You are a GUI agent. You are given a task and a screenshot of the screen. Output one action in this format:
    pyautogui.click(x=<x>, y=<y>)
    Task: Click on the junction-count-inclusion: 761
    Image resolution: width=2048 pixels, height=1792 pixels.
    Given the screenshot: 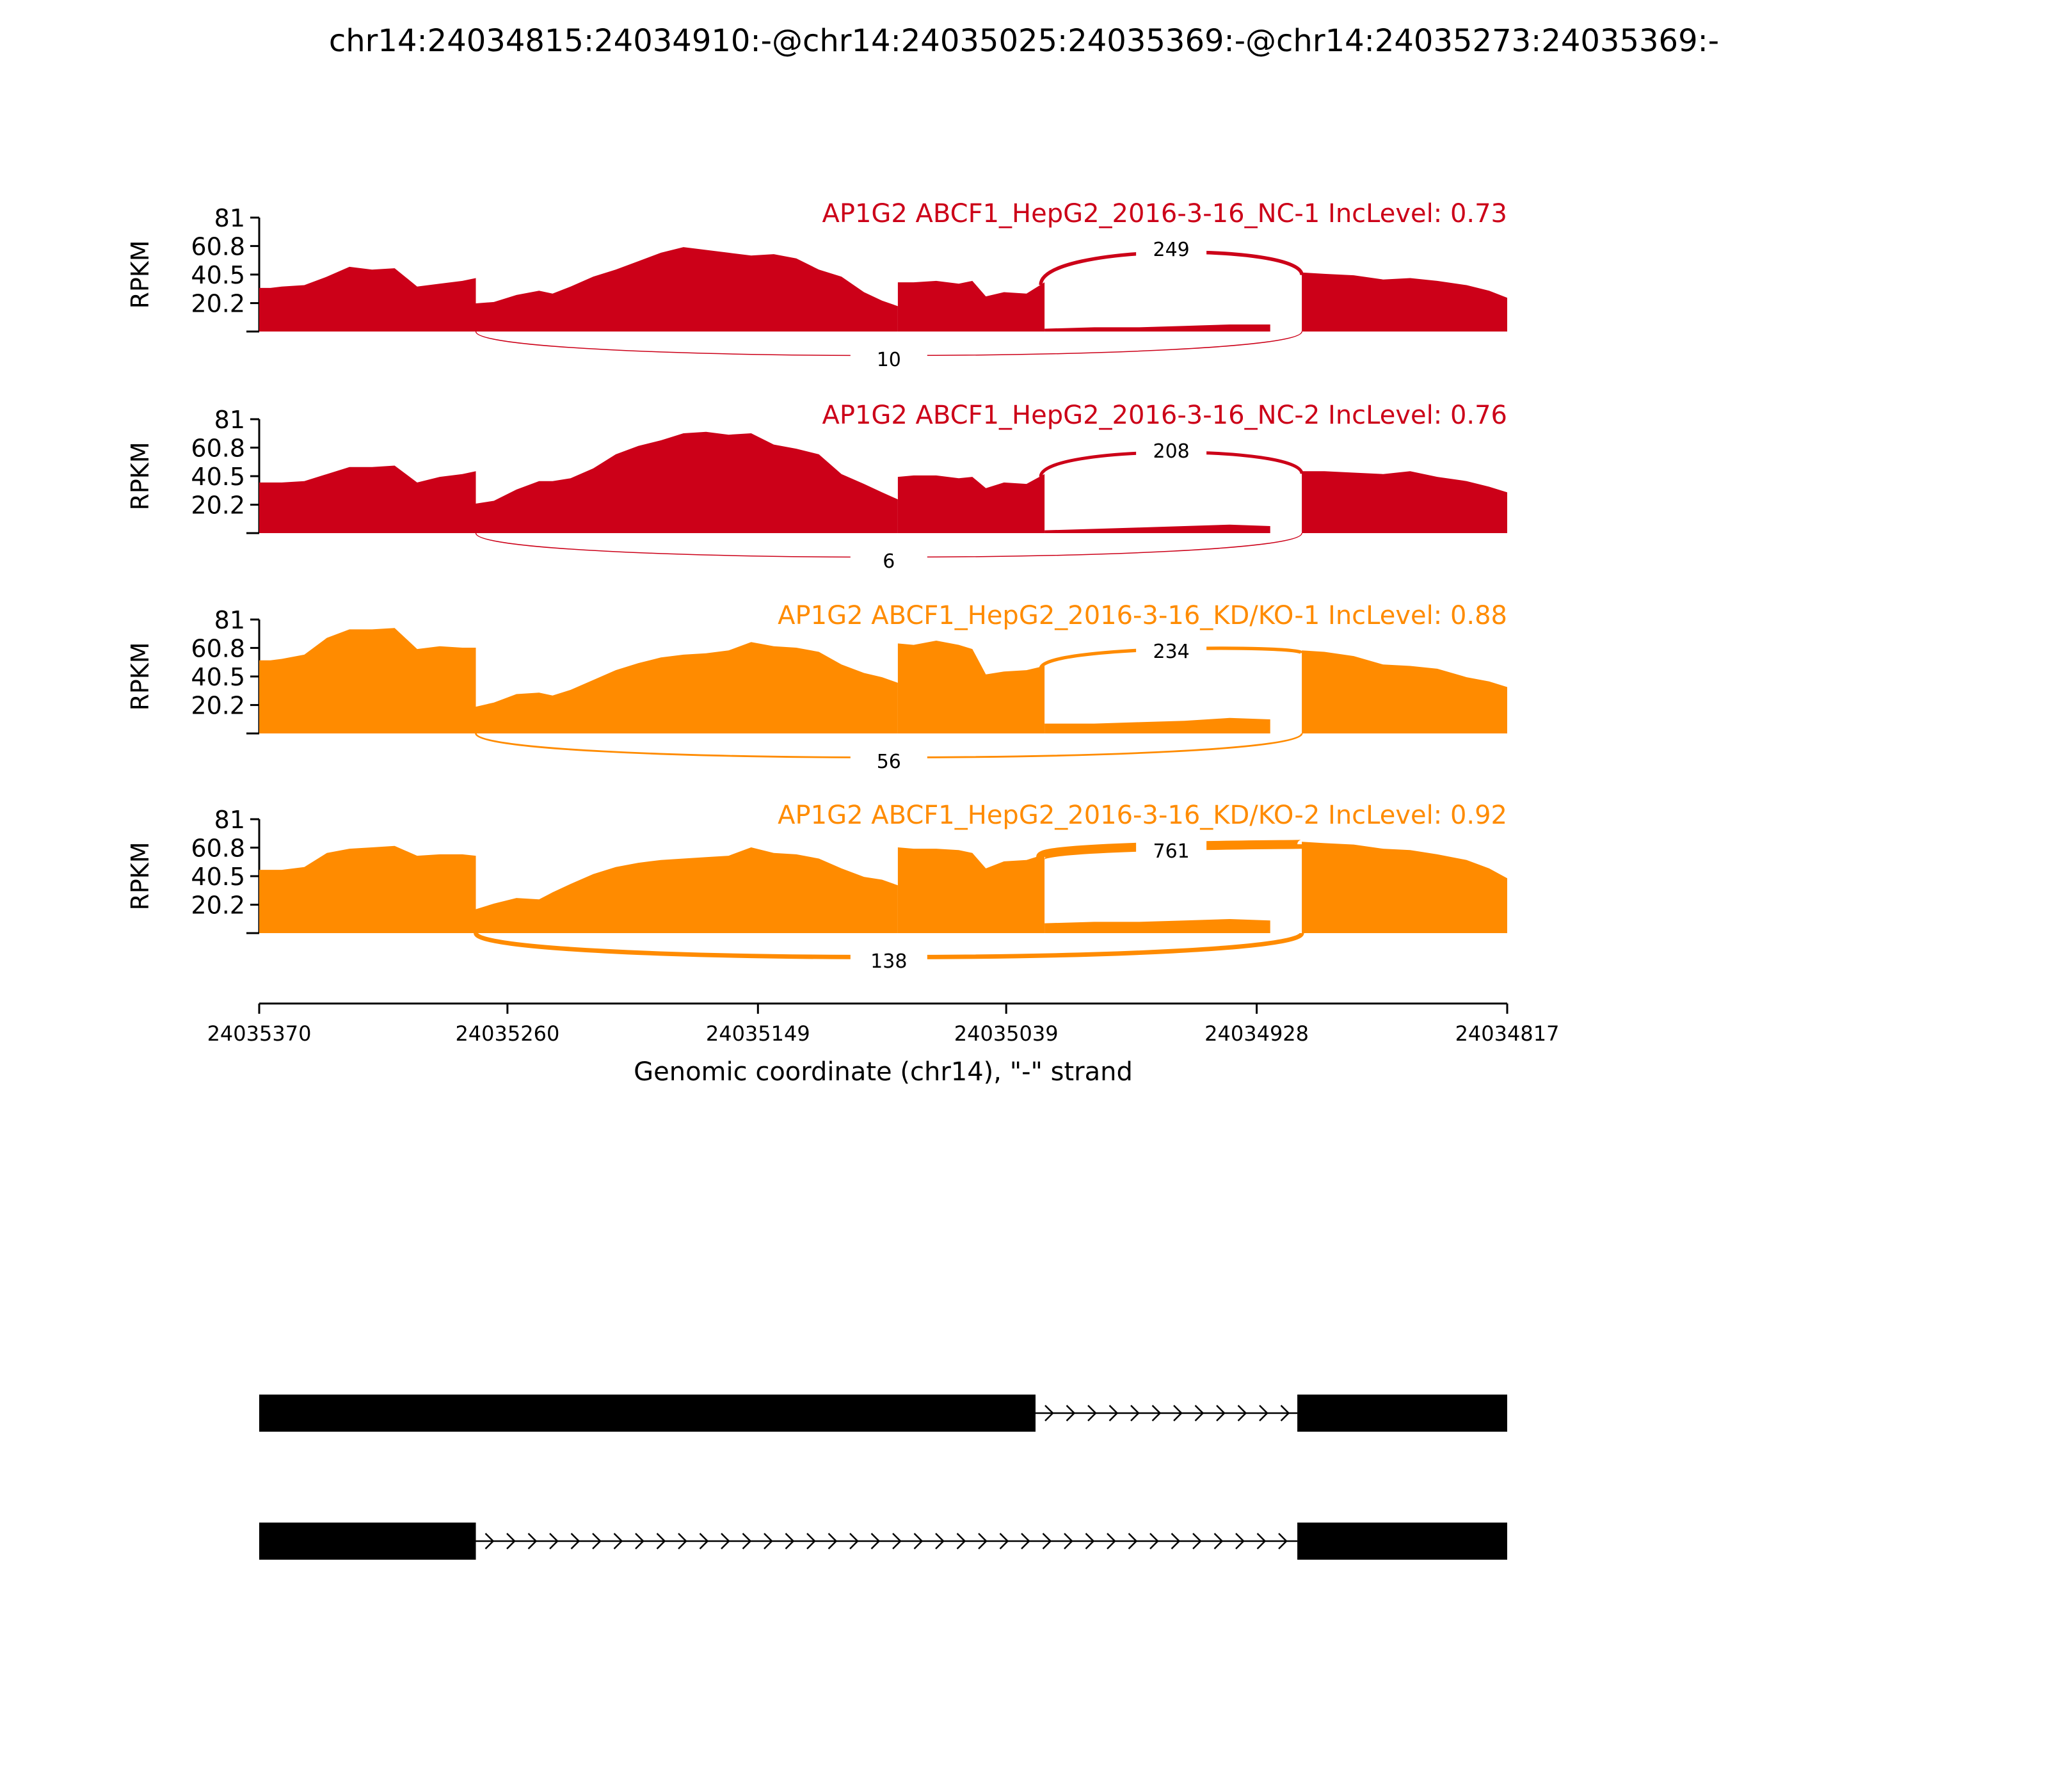 What is the action you would take?
    pyautogui.click(x=1171, y=851)
    